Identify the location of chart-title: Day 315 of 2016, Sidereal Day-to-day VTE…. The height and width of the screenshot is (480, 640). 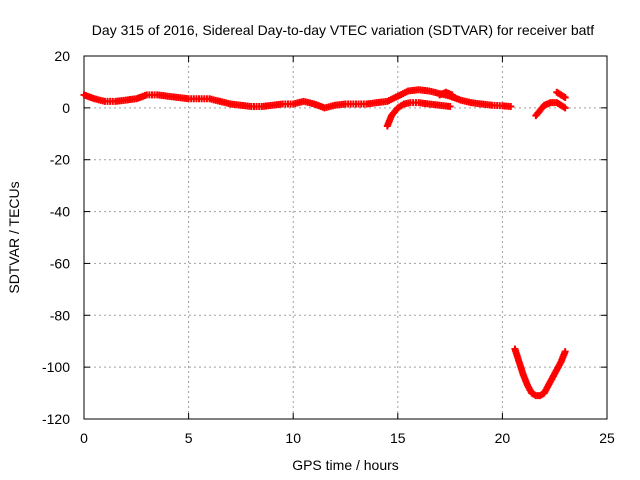
(343, 30).